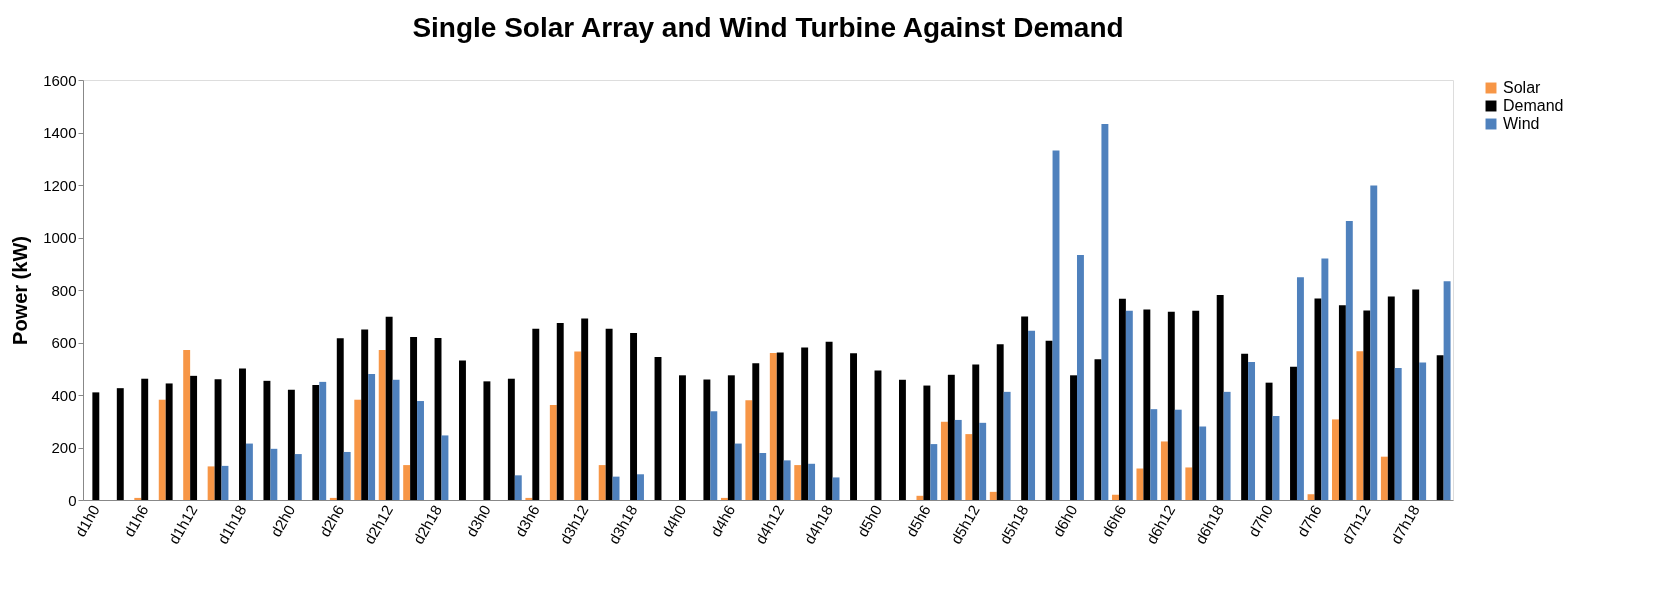 The image size is (1658, 610). Describe the element at coordinates (64, 342) in the screenshot. I see `y-tick-label: 600` at that location.